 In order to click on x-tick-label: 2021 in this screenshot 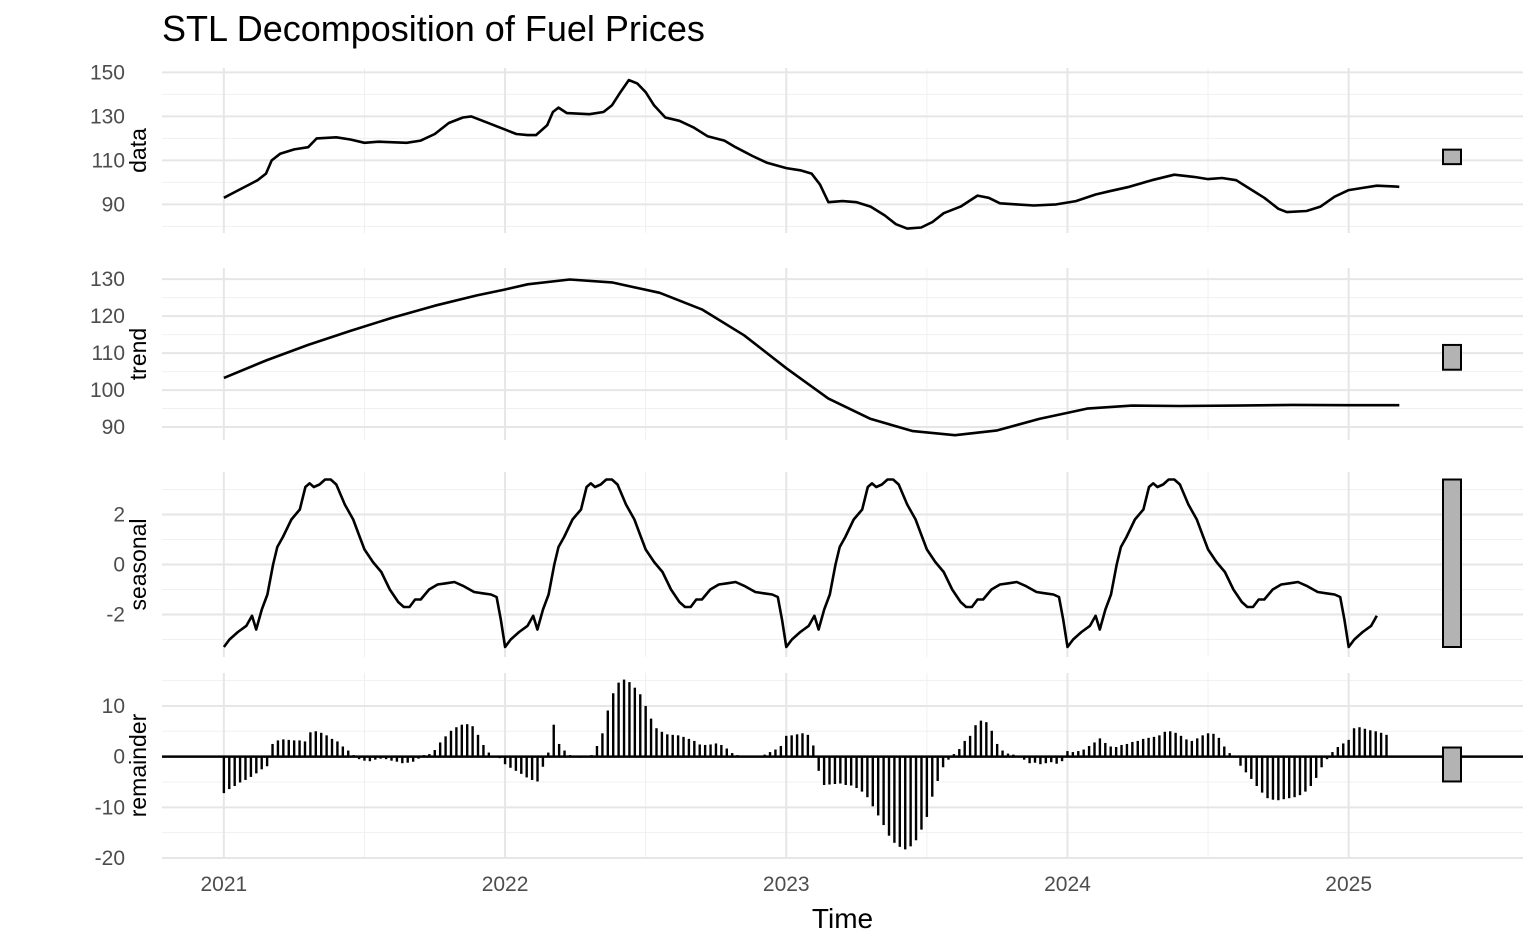, I will do `click(224, 884)`.